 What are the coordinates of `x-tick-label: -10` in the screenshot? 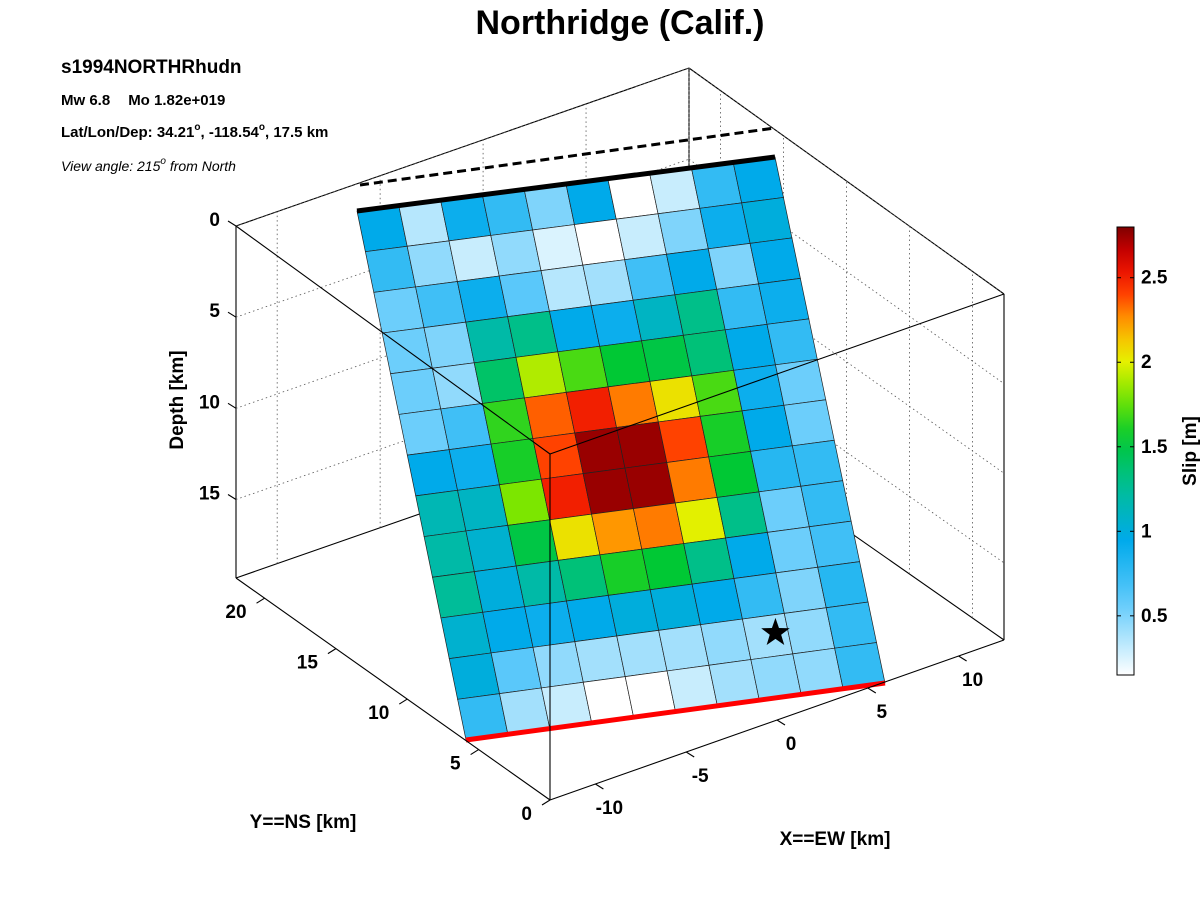 It's located at (609, 808).